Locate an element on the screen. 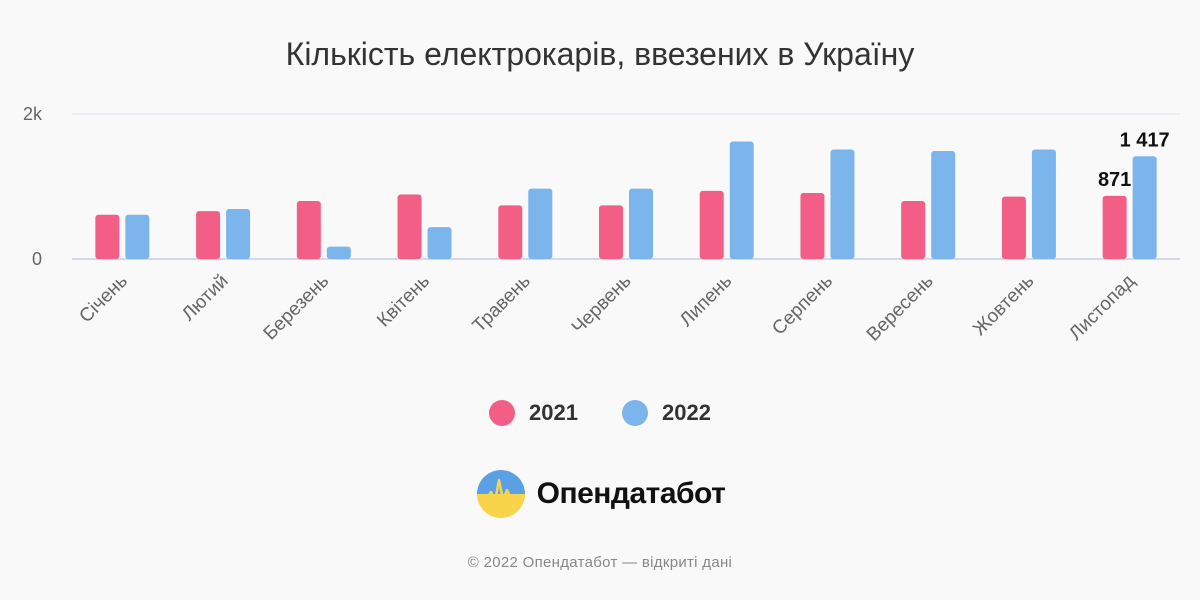 The image size is (1200, 600). x-category-label: Вересень is located at coordinates (900, 308).